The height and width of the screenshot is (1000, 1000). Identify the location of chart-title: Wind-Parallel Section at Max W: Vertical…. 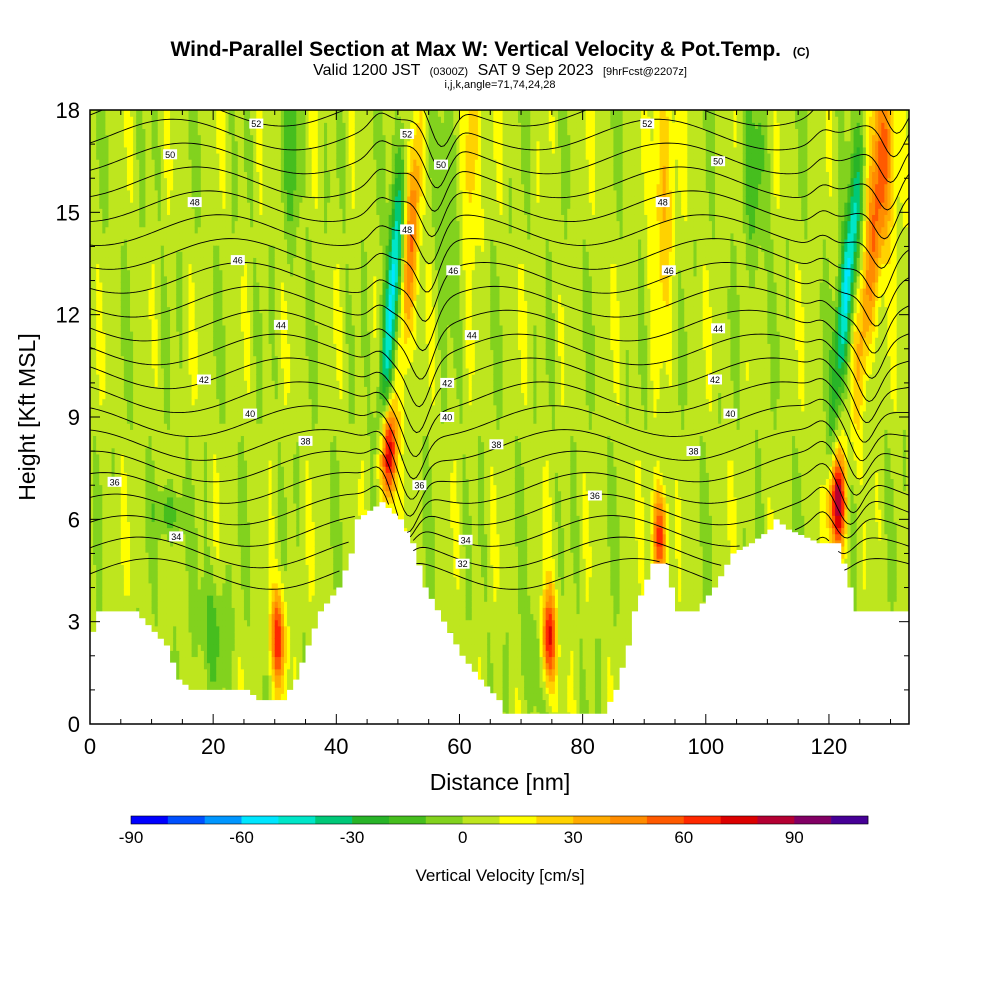
(475, 49).